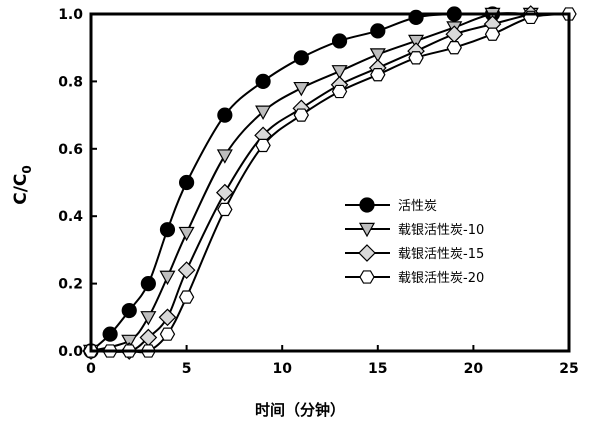  I want to click on x-tick-label: 20, so click(474, 369).